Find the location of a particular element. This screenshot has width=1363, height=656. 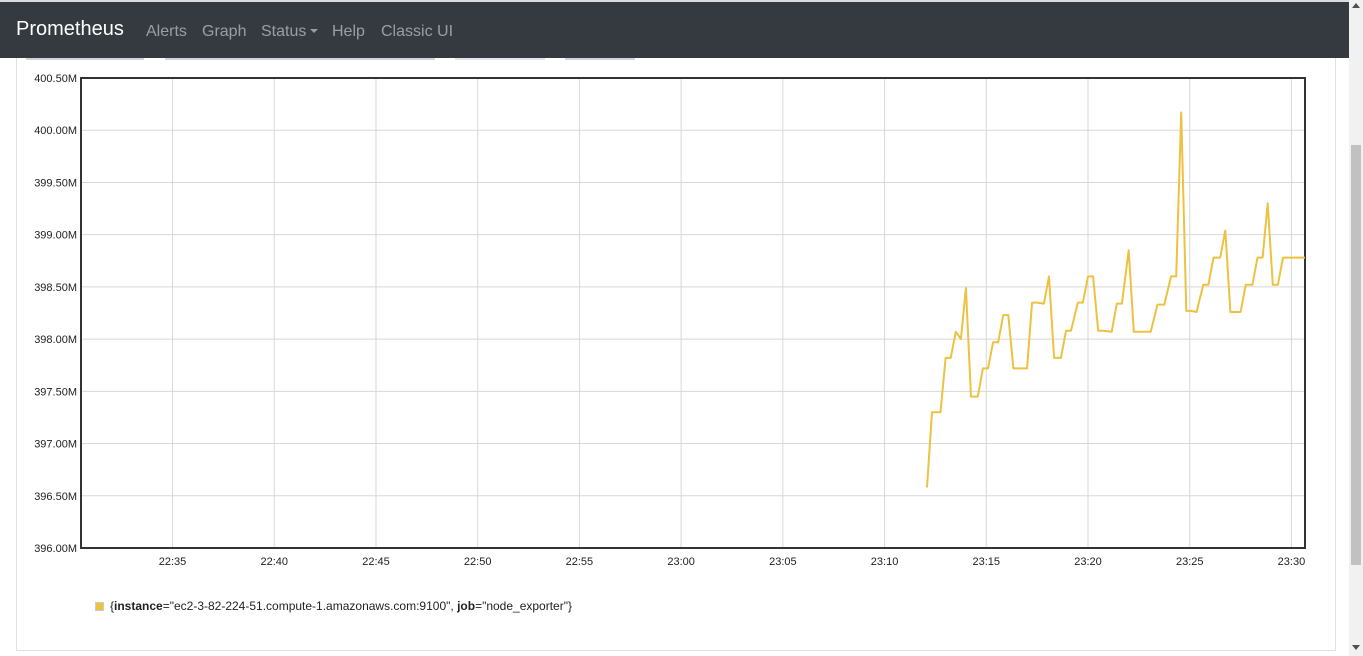

range-control-edge is located at coordinates (85, 59).